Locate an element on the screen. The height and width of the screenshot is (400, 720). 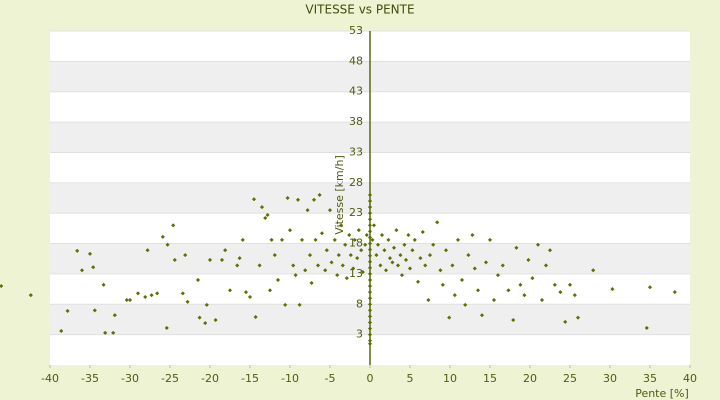
x-tick-label: -25 is located at coordinates (170, 378).